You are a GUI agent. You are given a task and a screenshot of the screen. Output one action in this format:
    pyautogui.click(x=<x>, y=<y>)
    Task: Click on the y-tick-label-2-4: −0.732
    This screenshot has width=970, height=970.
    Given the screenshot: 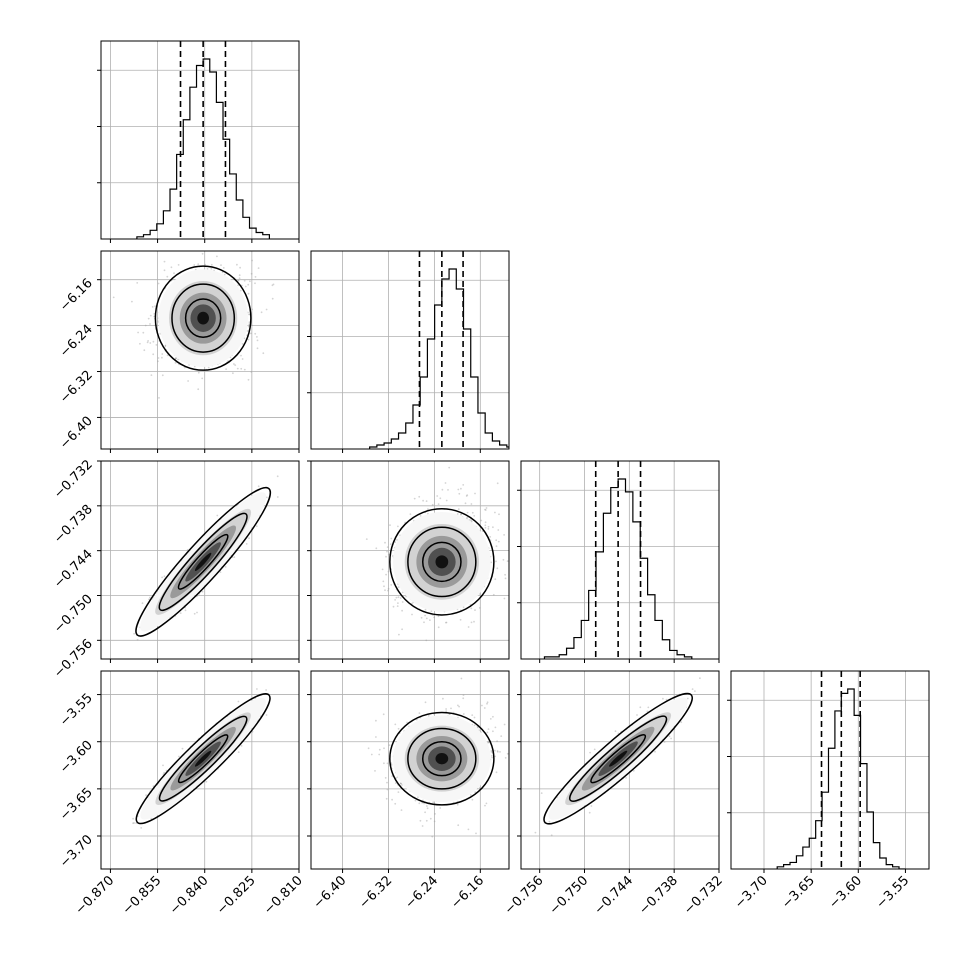 What is the action you would take?
    pyautogui.click(x=73, y=479)
    